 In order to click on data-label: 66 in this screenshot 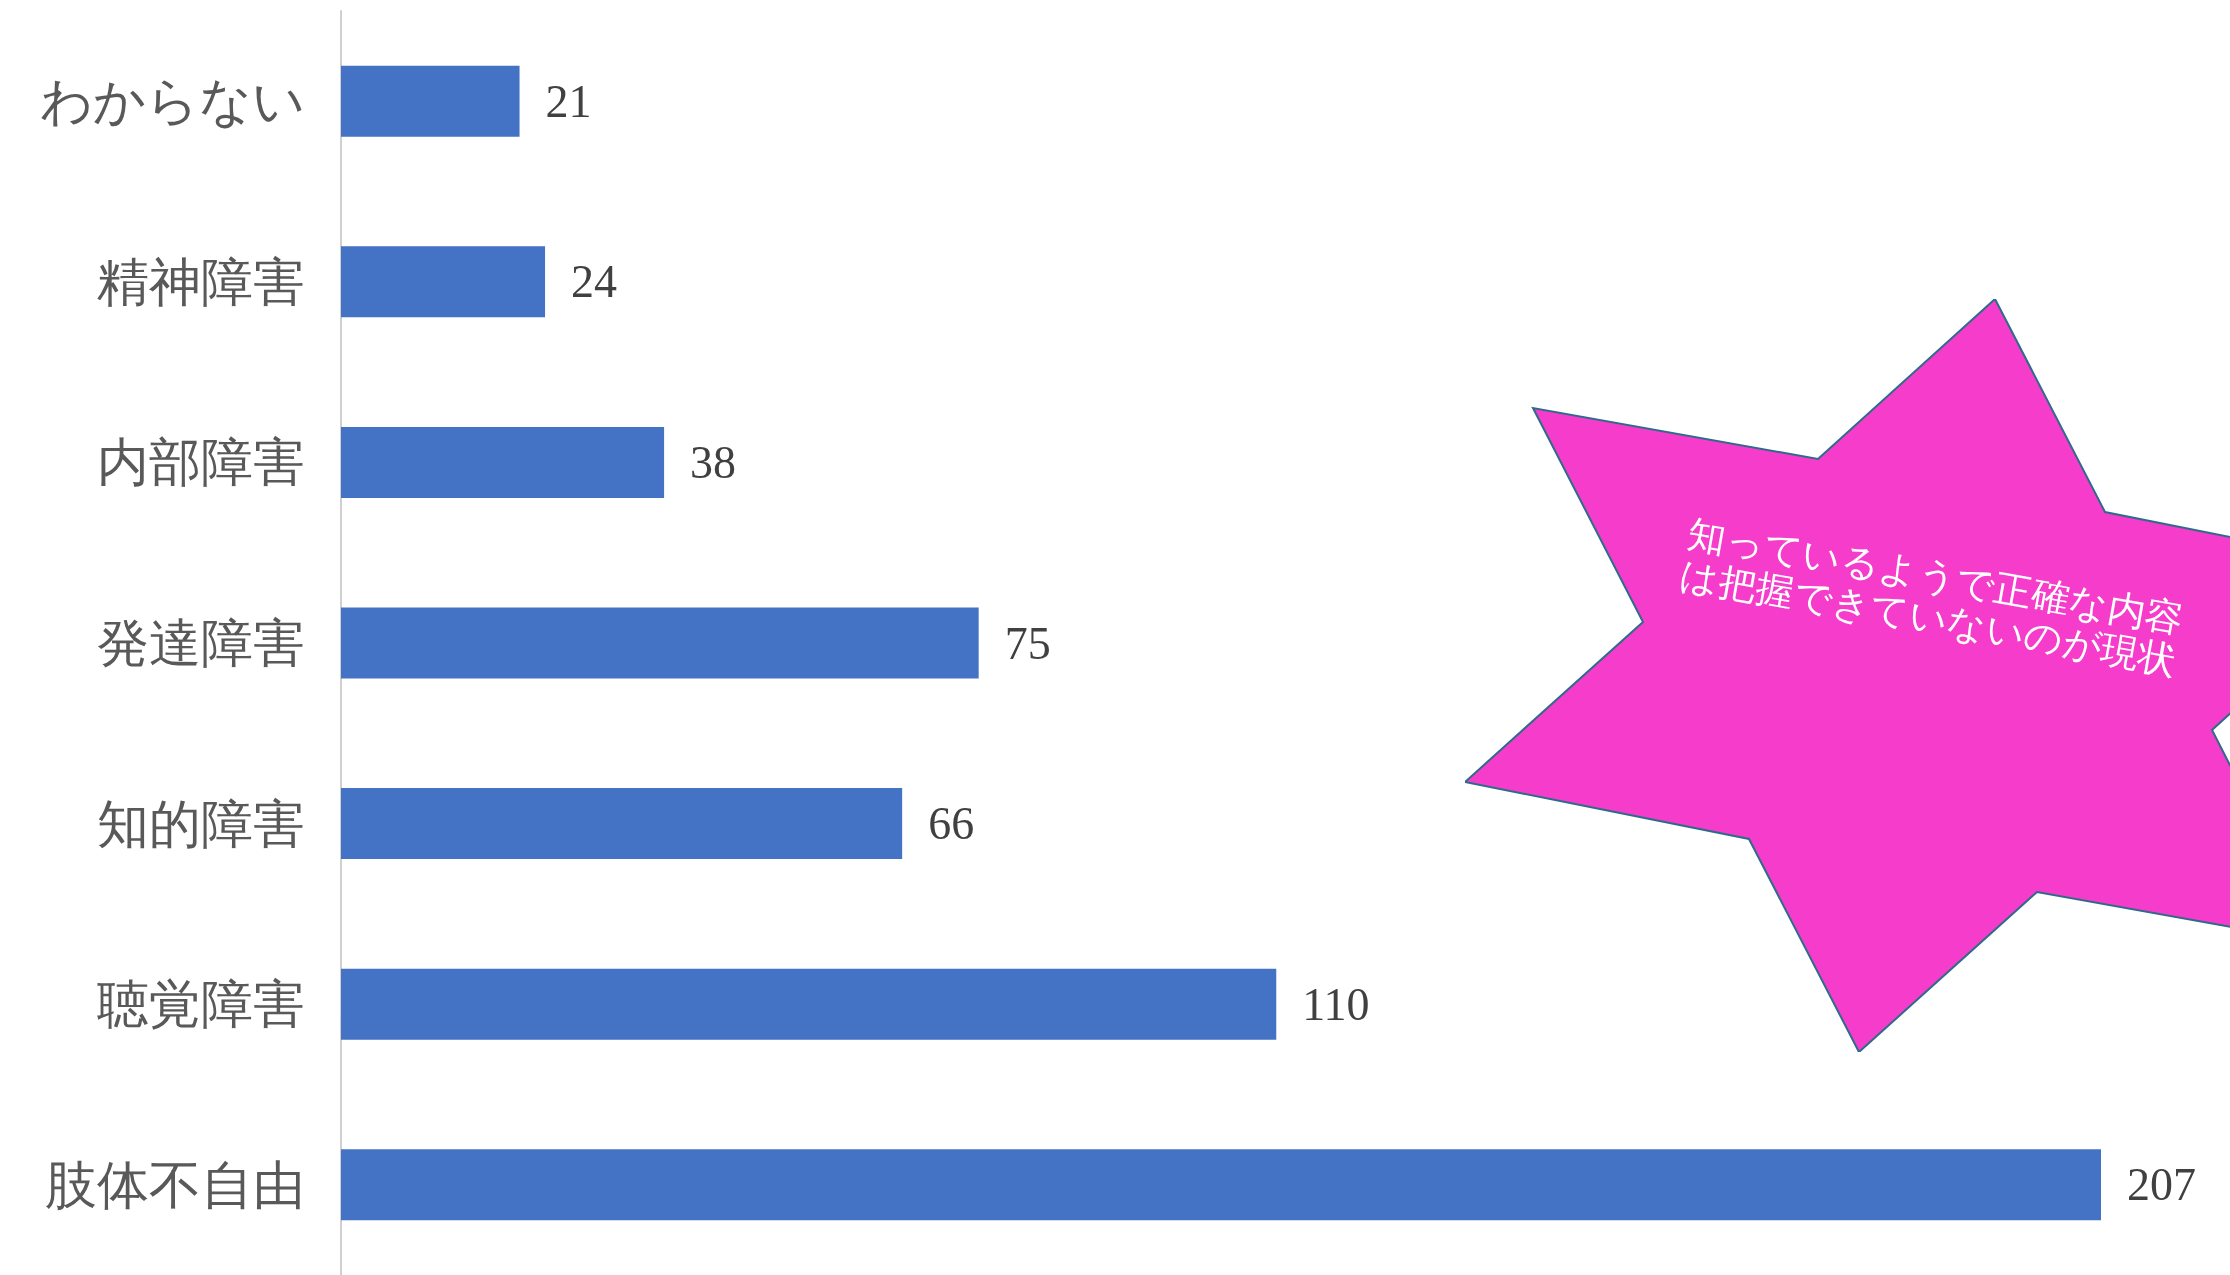, I will do `click(951, 824)`.